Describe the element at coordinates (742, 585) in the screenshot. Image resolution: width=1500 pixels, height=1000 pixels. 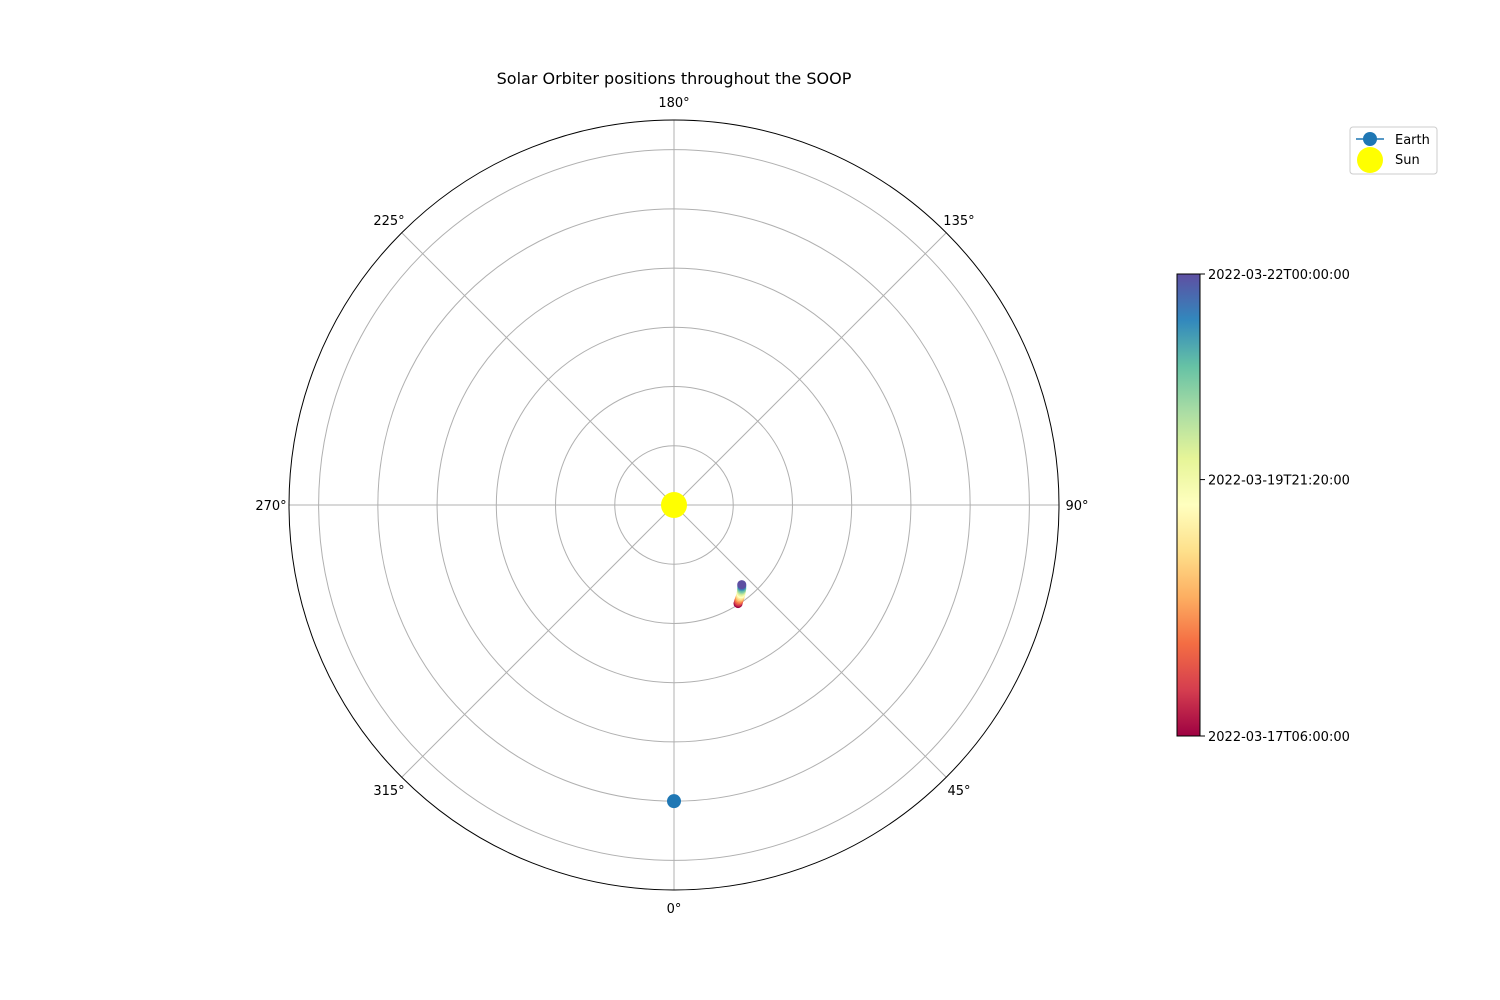
I see `solar-orbiter-point` at that location.